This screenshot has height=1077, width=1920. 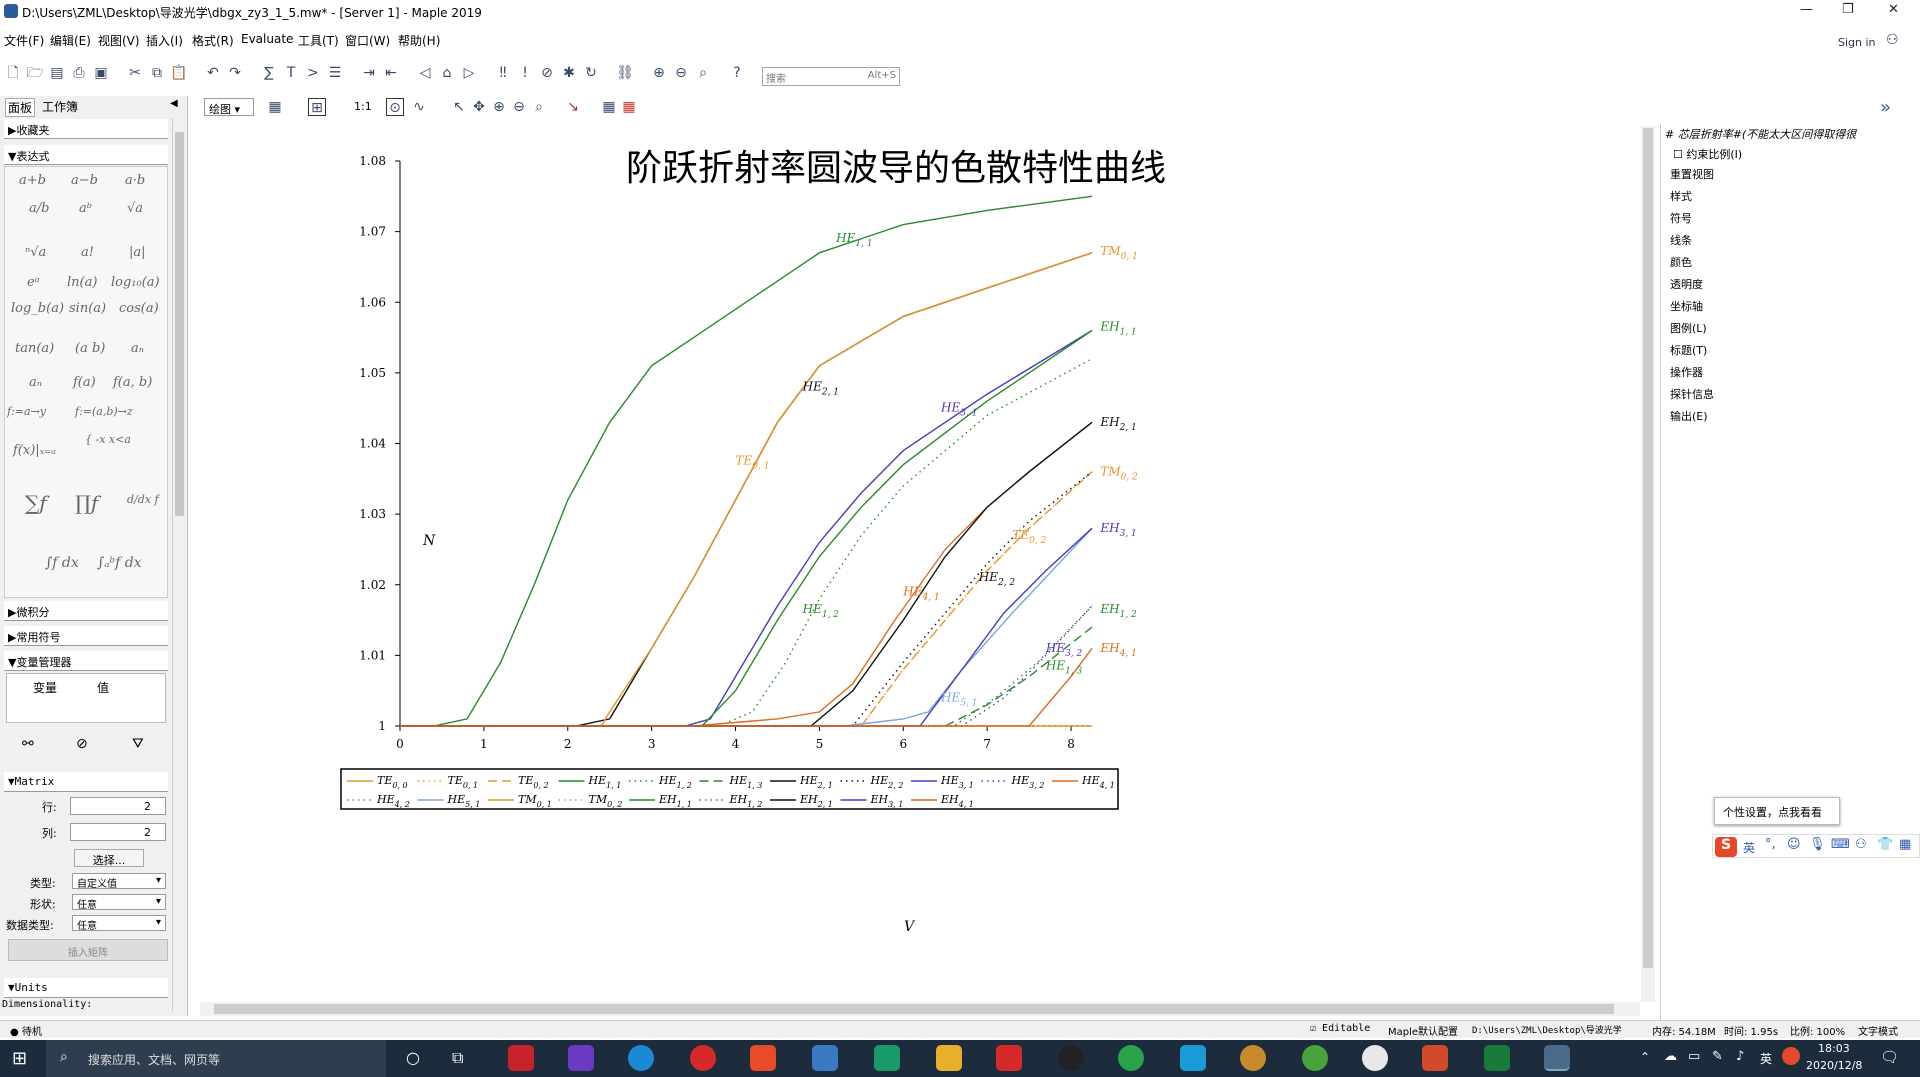 I want to click on variable-table: 变量 值, so click(x=86, y=698).